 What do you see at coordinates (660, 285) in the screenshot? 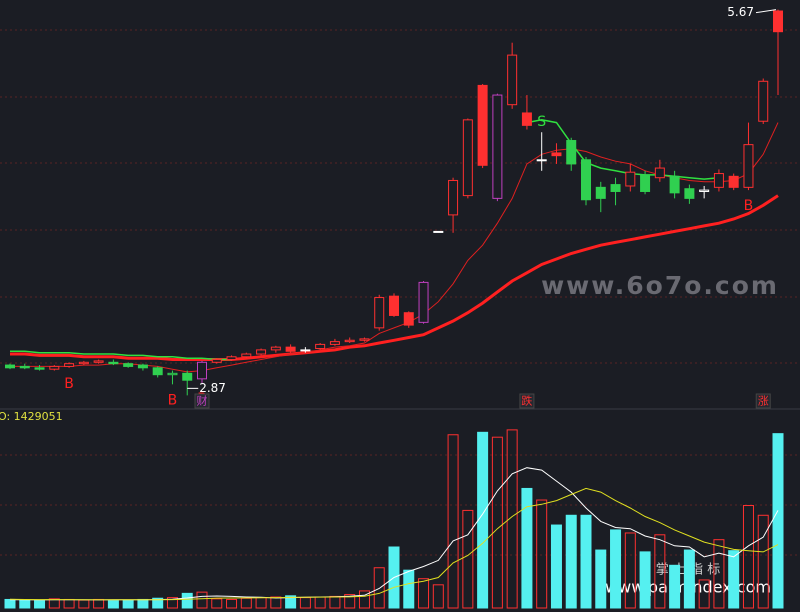
I see `watermark: www.6o7o.com` at bounding box center [660, 285].